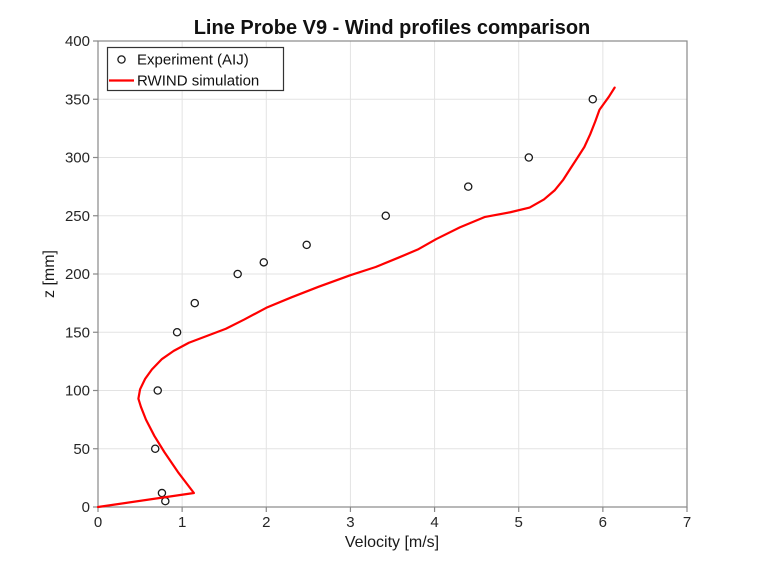 The height and width of the screenshot is (570, 760). What do you see at coordinates (86, 507) in the screenshot?
I see `y-tick-label: 0` at bounding box center [86, 507].